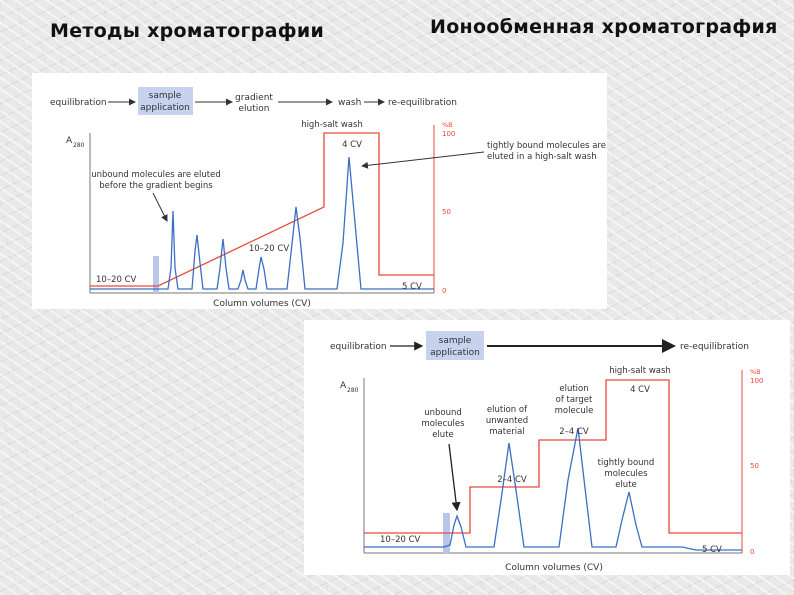 The height and width of the screenshot is (595, 794). I want to click on label-tightly-bound-line2: molecules, so click(626, 474).